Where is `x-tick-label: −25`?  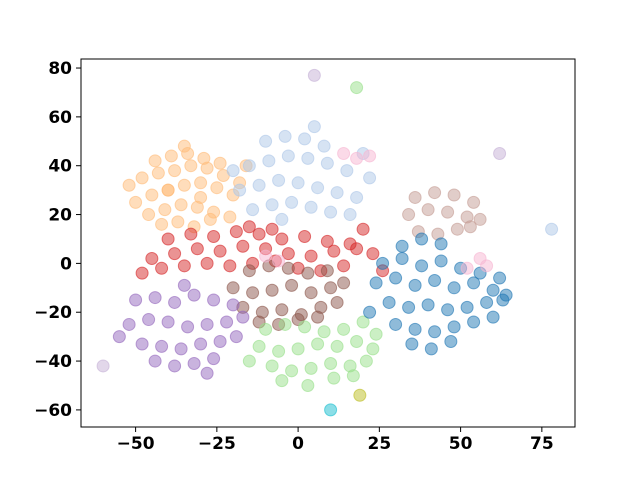
x-tick-label: −25 is located at coordinates (217, 444).